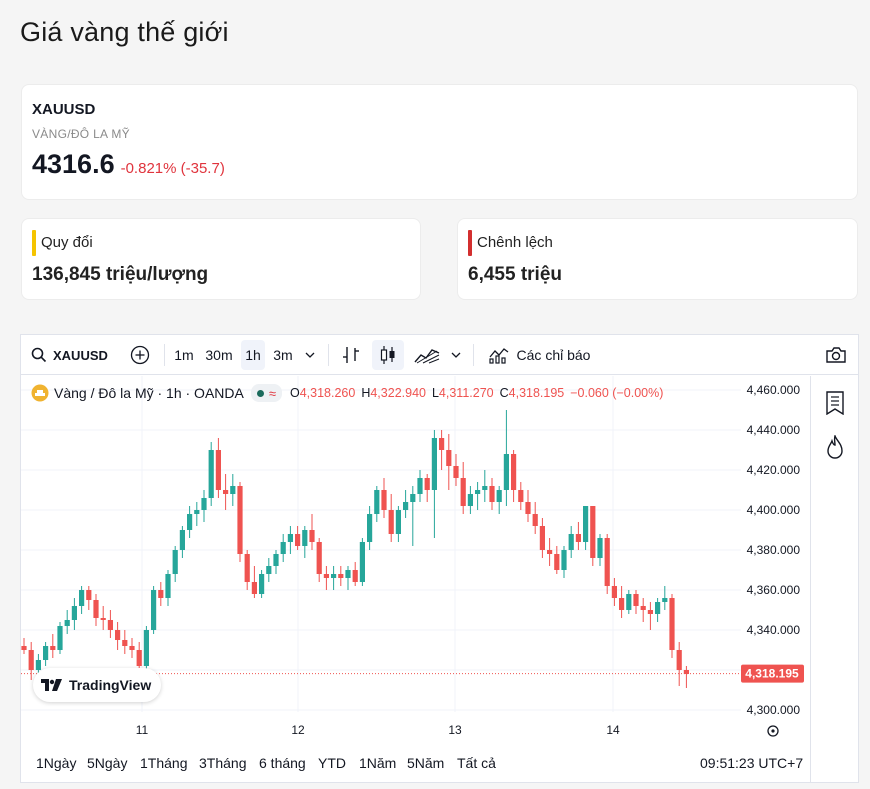 This screenshot has width=870, height=789. Describe the element at coordinates (332, 763) in the screenshot. I see `range-ytd: YTD` at that location.